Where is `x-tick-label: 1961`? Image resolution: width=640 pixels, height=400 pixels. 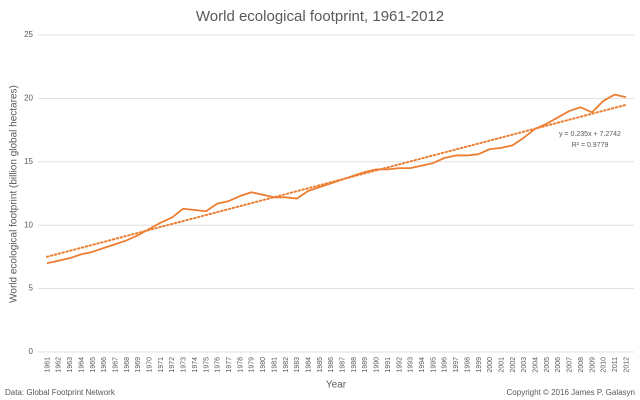 x-tick-label: 1961 is located at coordinates (47, 365).